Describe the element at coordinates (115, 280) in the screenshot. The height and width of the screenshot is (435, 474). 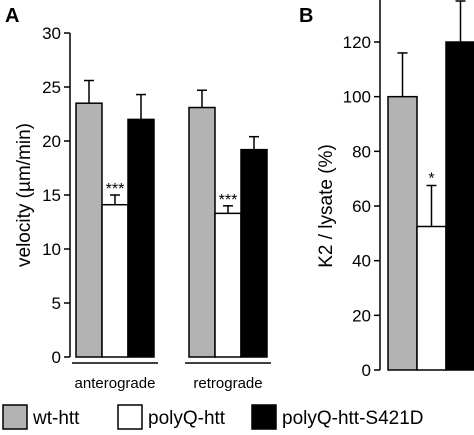
I see `bar-anterograde-polyQ-htt` at that location.